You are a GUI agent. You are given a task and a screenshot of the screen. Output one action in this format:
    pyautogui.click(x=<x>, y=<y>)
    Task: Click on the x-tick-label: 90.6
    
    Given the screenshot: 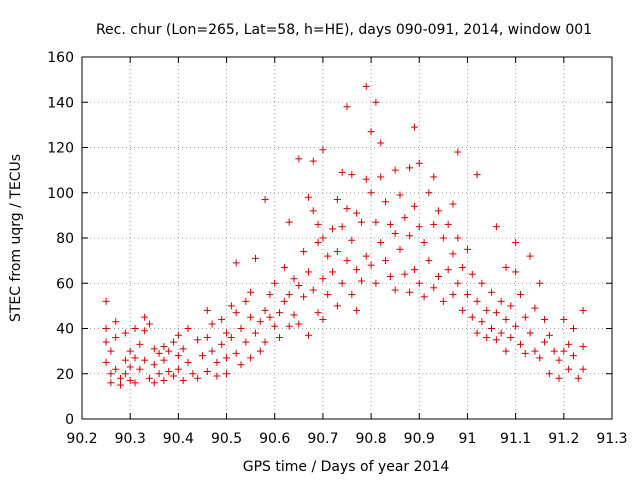 What is the action you would take?
    pyautogui.click(x=274, y=439)
    